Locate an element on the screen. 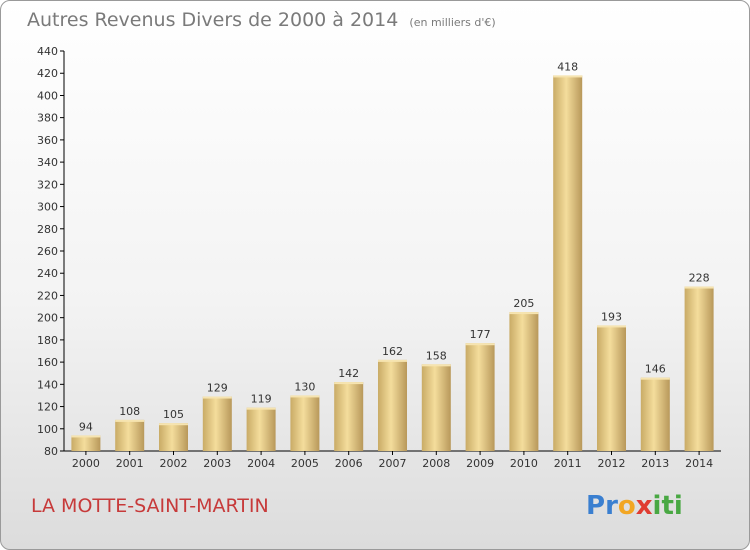 This screenshot has width=750, height=550. x-tick-label-2012: 2012 is located at coordinates (612, 463).